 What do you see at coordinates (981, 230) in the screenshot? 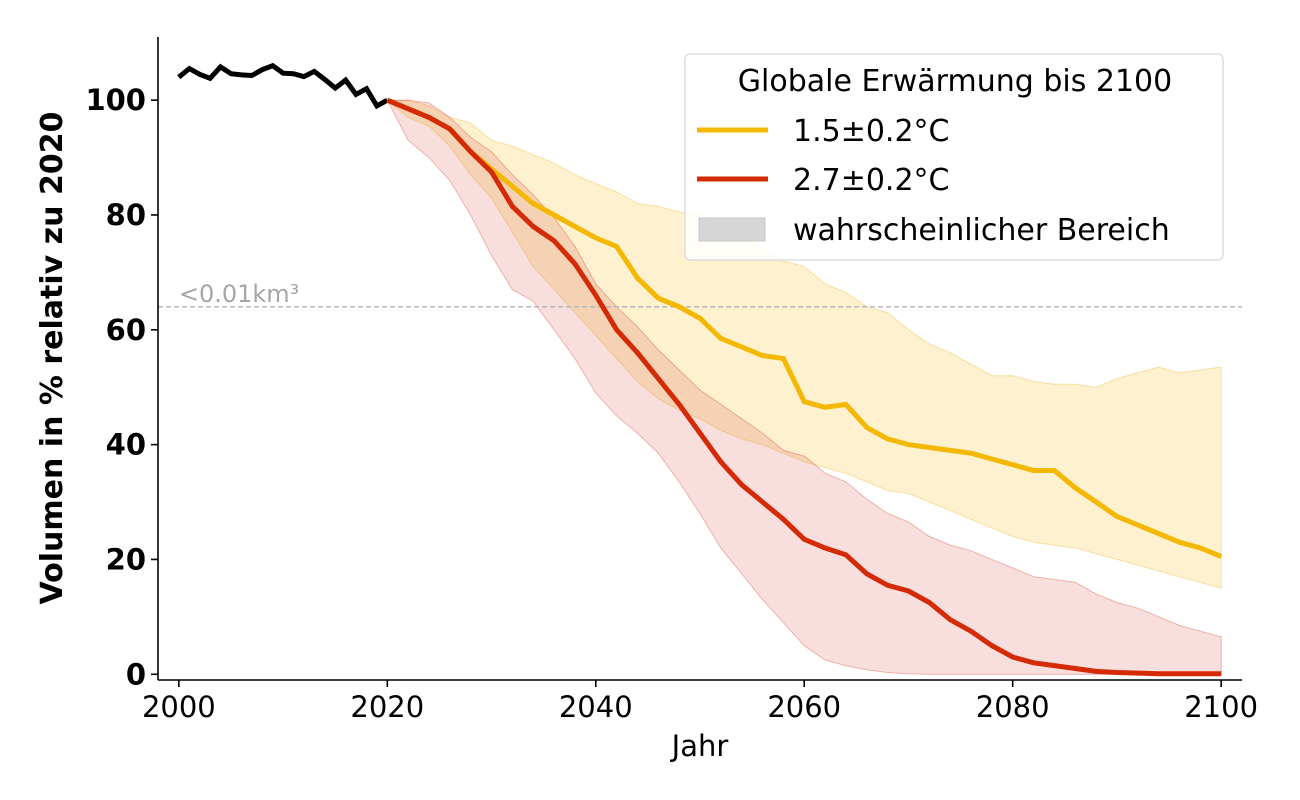
I see `legend-label-likely-range: wahrscheinlicher Bereich` at bounding box center [981, 230].